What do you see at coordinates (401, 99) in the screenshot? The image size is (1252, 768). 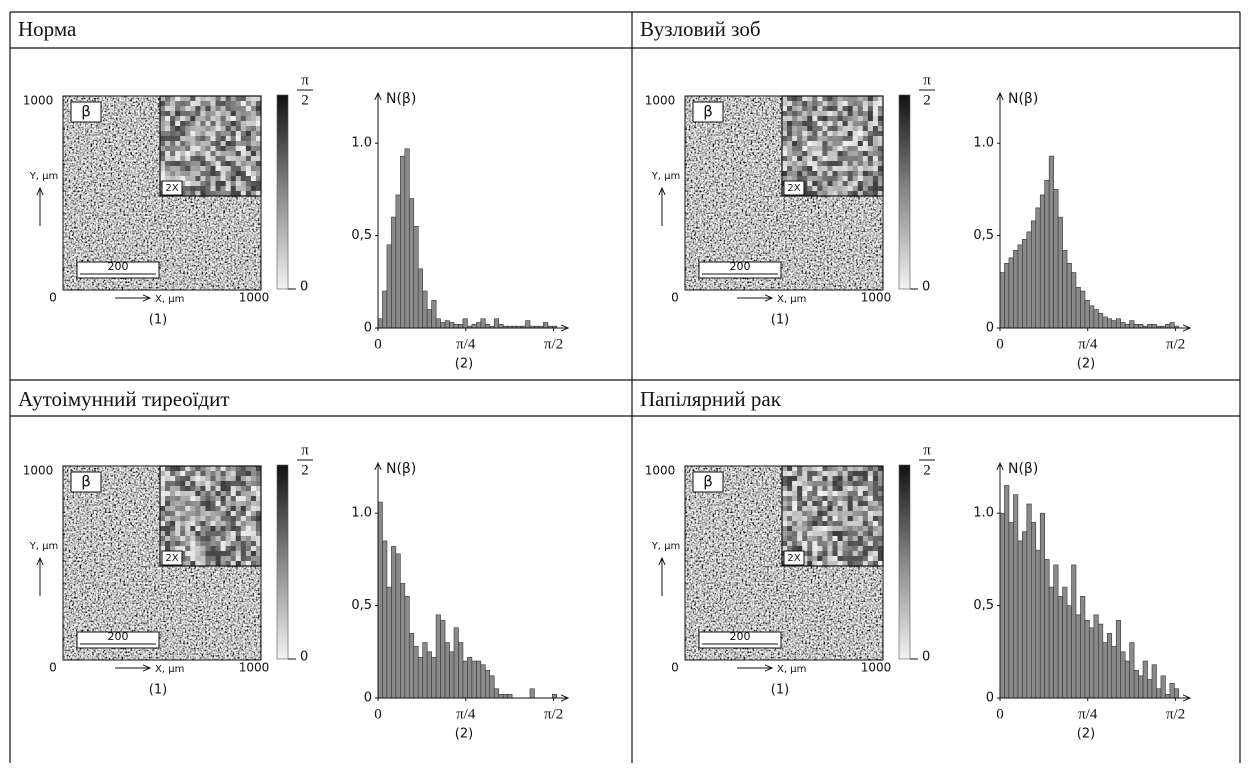 I see `hist-y-label: N(β)` at bounding box center [401, 99].